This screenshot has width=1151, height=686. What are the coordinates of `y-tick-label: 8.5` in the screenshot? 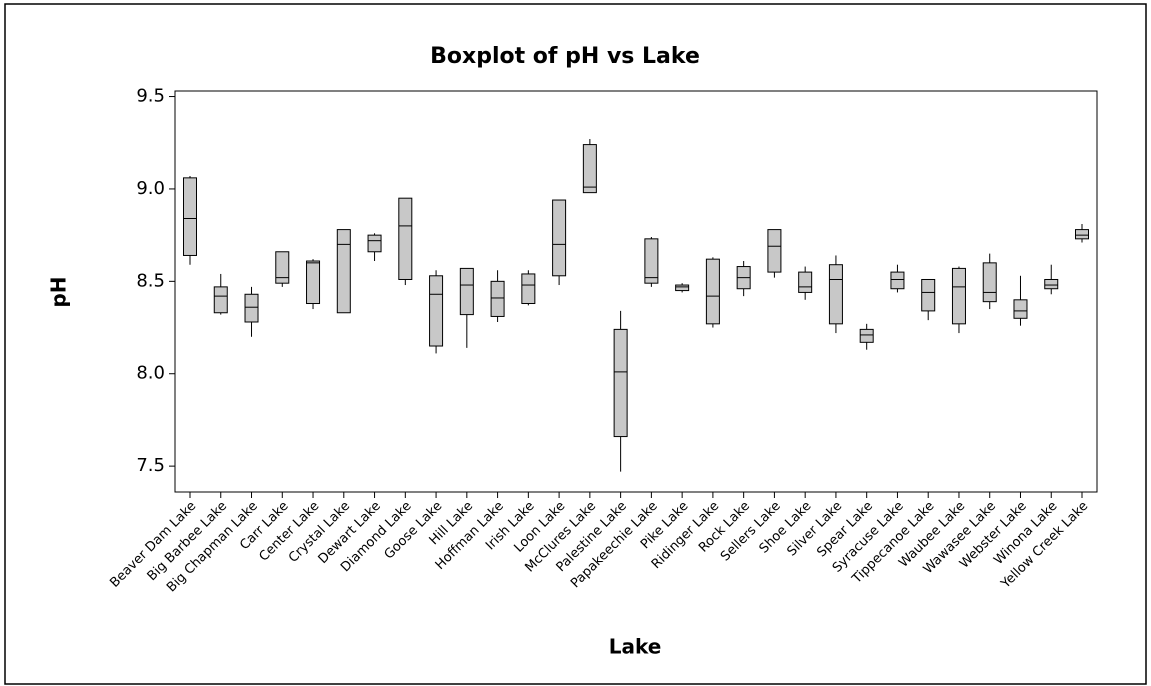 It's located at (150, 280).